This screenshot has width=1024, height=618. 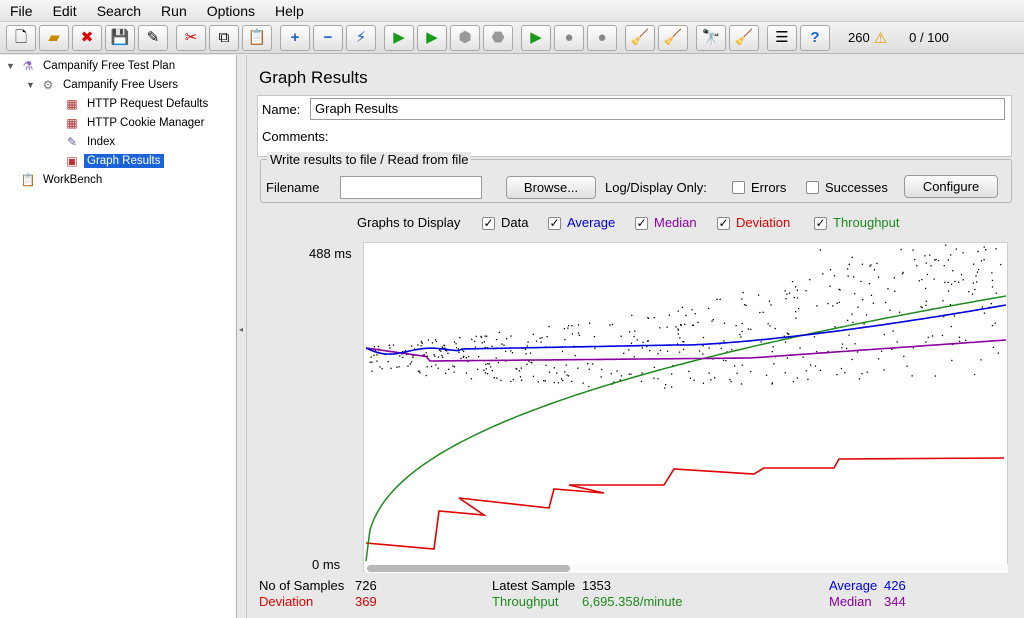 What do you see at coordinates (103, 85) in the screenshot?
I see `tree-item-thread-group: ▼ ⚙ Campanify Free Users` at bounding box center [103, 85].